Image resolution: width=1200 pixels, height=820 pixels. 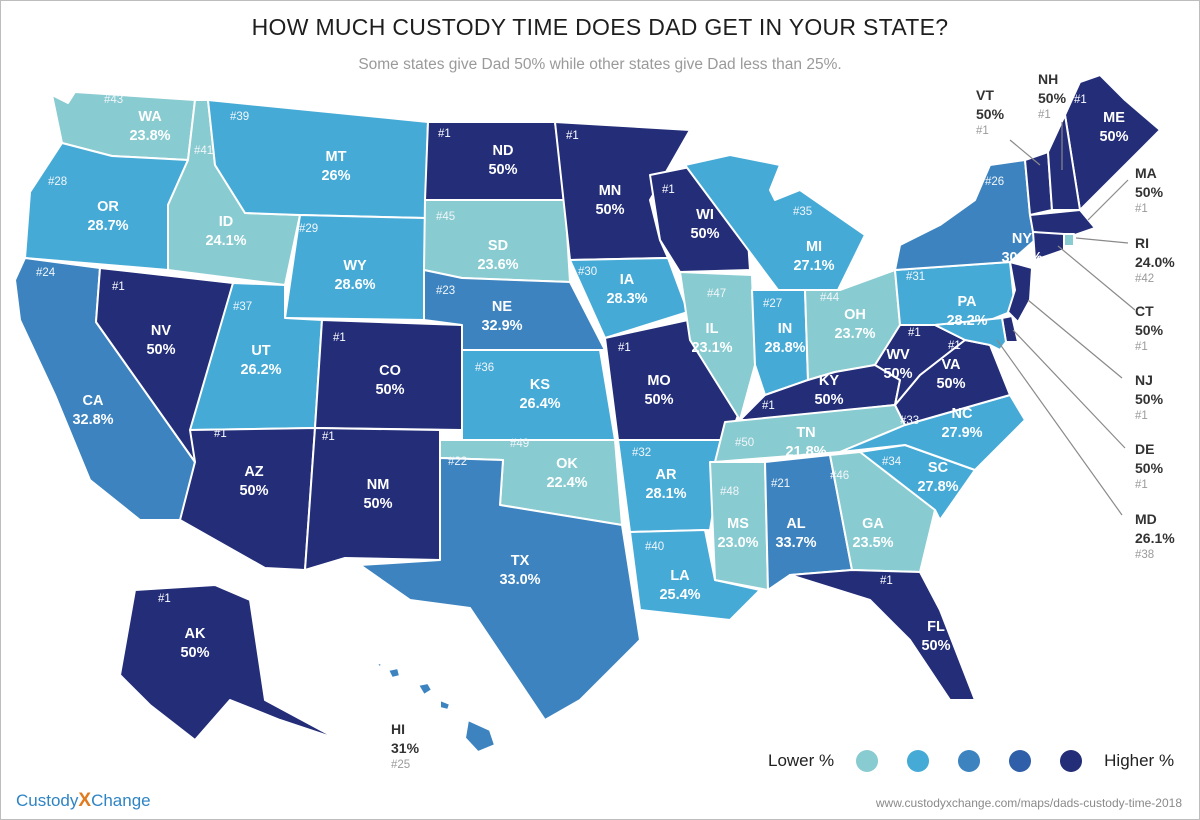 What do you see at coordinates (704, 225) in the screenshot?
I see `state-label-wi: WI 50%` at bounding box center [704, 225].